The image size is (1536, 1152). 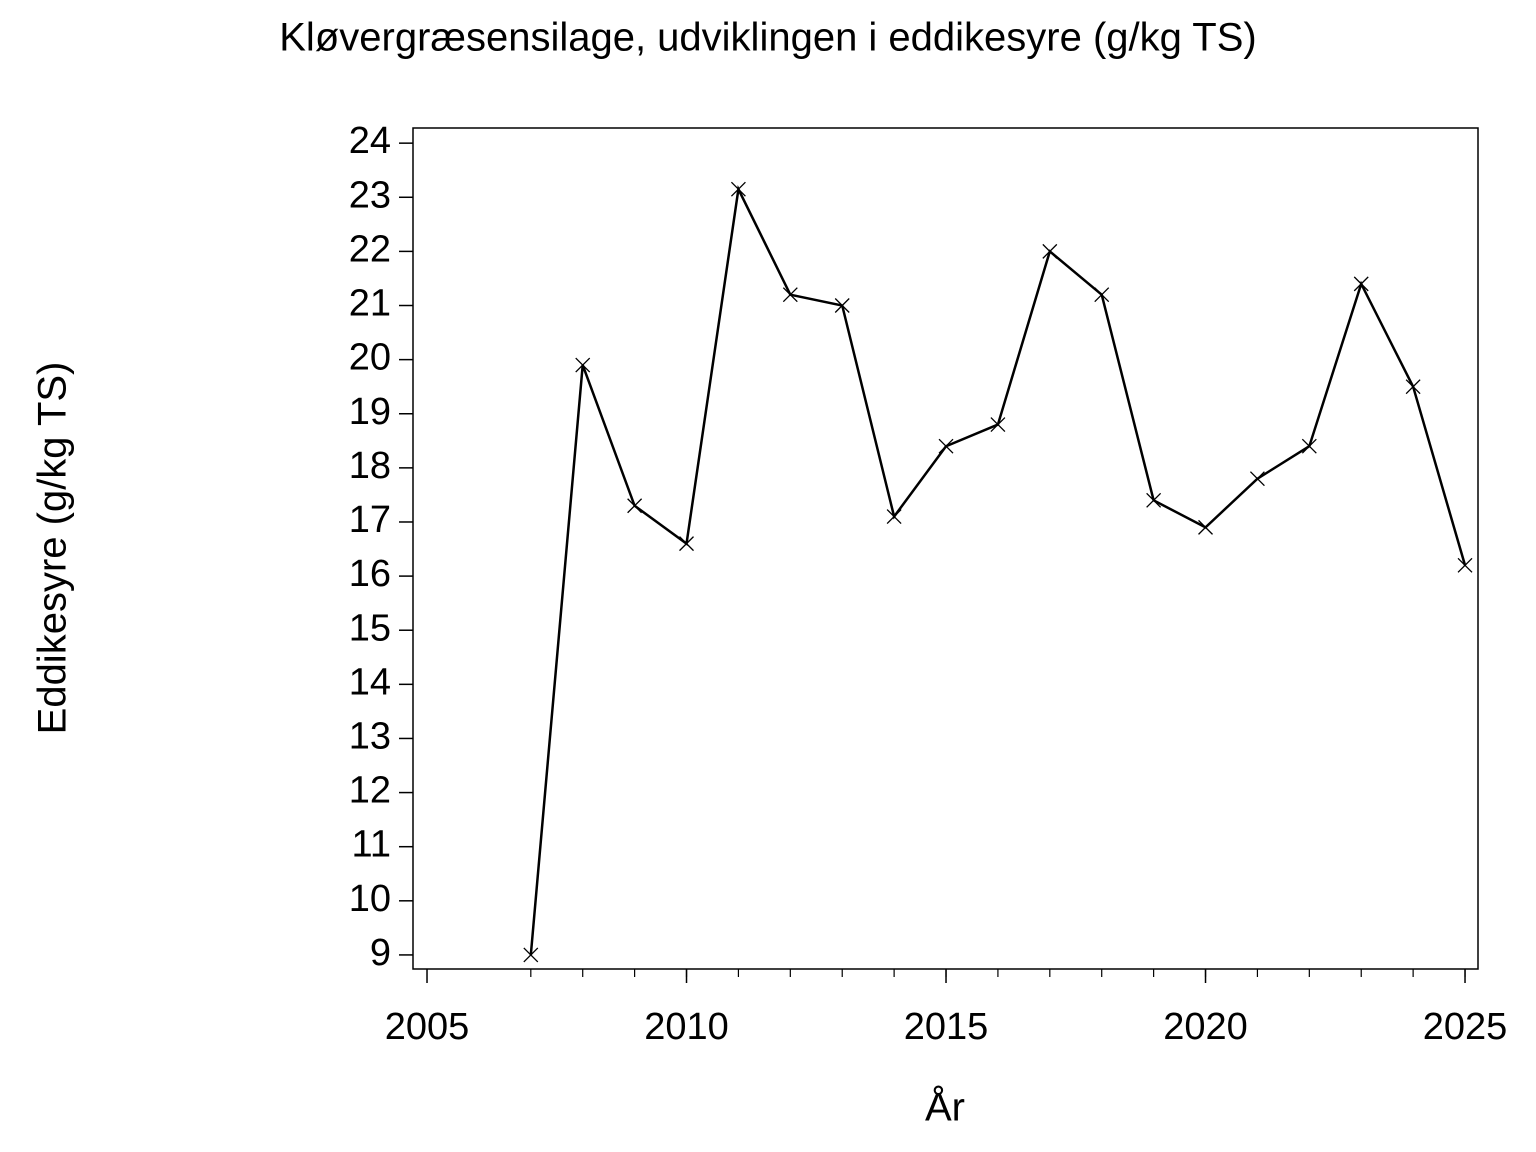 What do you see at coordinates (1465, 1027) in the screenshot?
I see `x-tick-label: 2025` at bounding box center [1465, 1027].